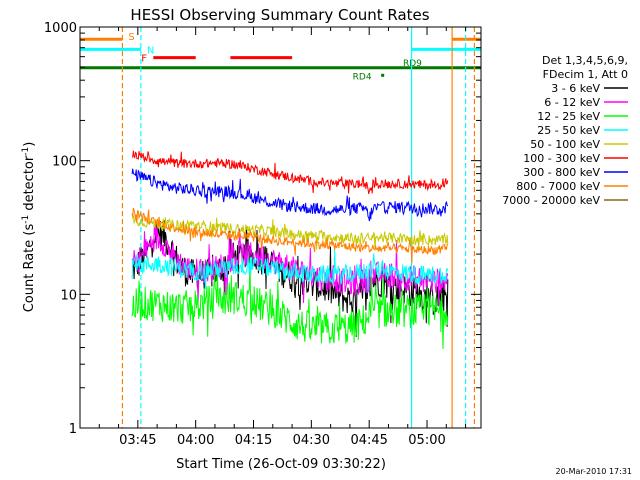  Describe the element at coordinates (368, 440) in the screenshot. I see `x-tick-label-4: 04:45` at that location.